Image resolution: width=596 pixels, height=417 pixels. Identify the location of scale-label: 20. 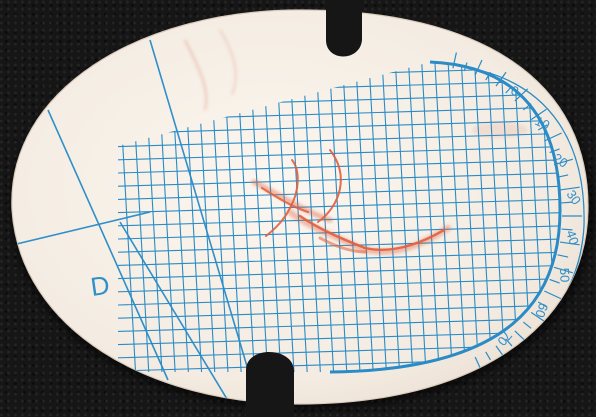
(560, 160).